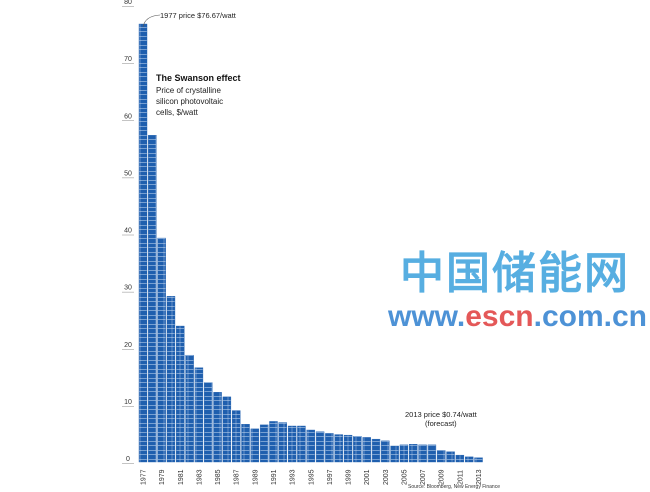 The image size is (650, 492). Describe the element at coordinates (413, 453) in the screenshot. I see `bar-2006` at that location.